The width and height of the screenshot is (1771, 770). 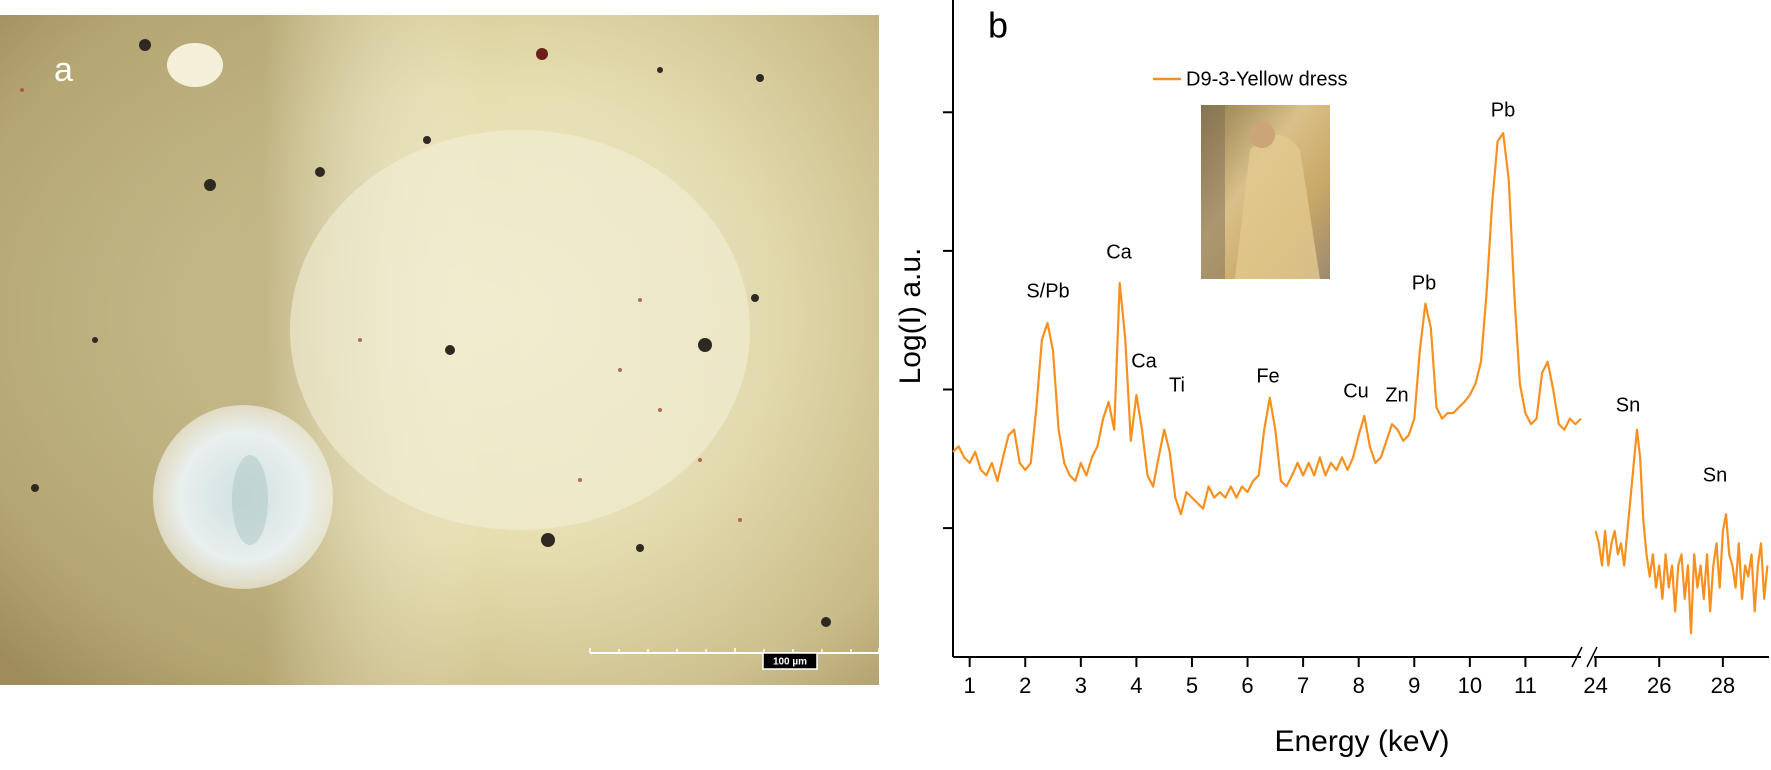 What do you see at coordinates (63, 70) in the screenshot?
I see `panel-label: a` at bounding box center [63, 70].